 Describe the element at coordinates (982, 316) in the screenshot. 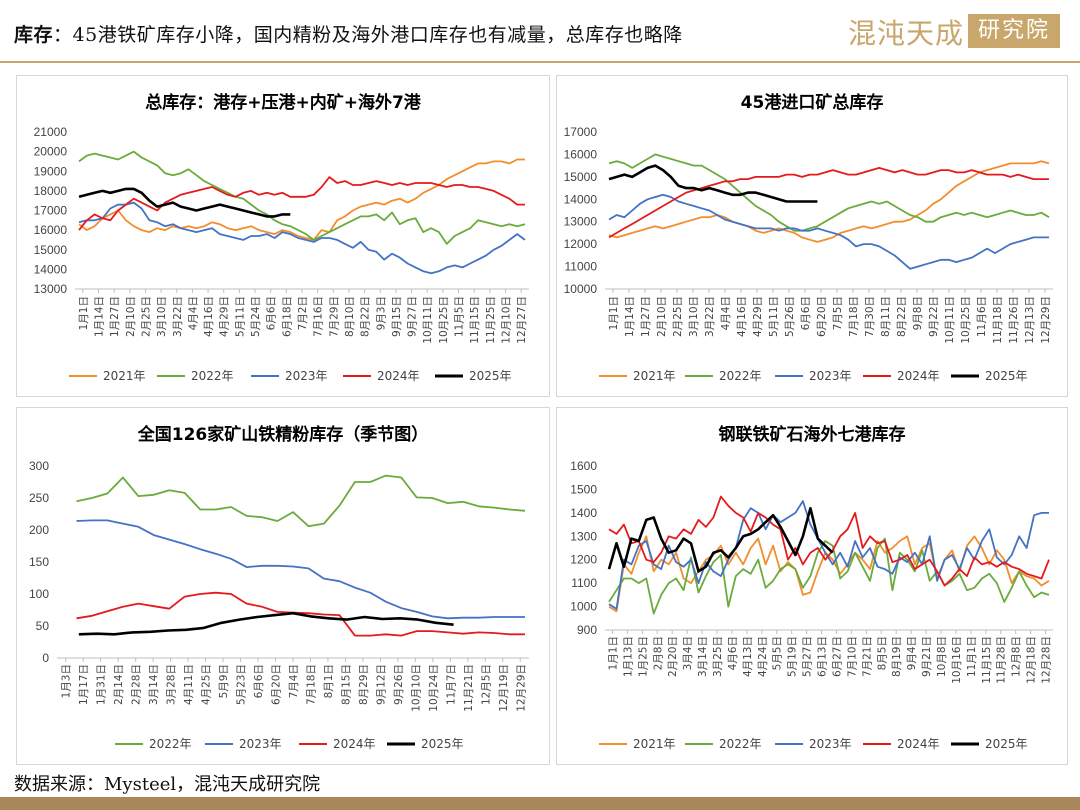

I see `x-tick-label: 11月6日` at that location.